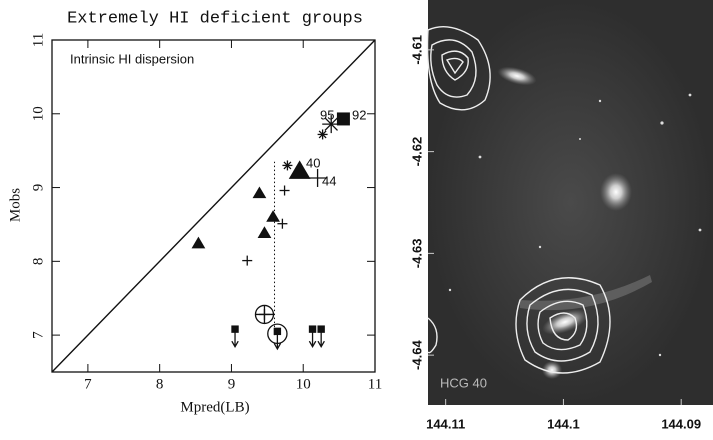 Image resolution: width=713 pixels, height=440 pixels. What do you see at coordinates (160, 384) in the screenshot?
I see `x-tick-label: 8` at bounding box center [160, 384].